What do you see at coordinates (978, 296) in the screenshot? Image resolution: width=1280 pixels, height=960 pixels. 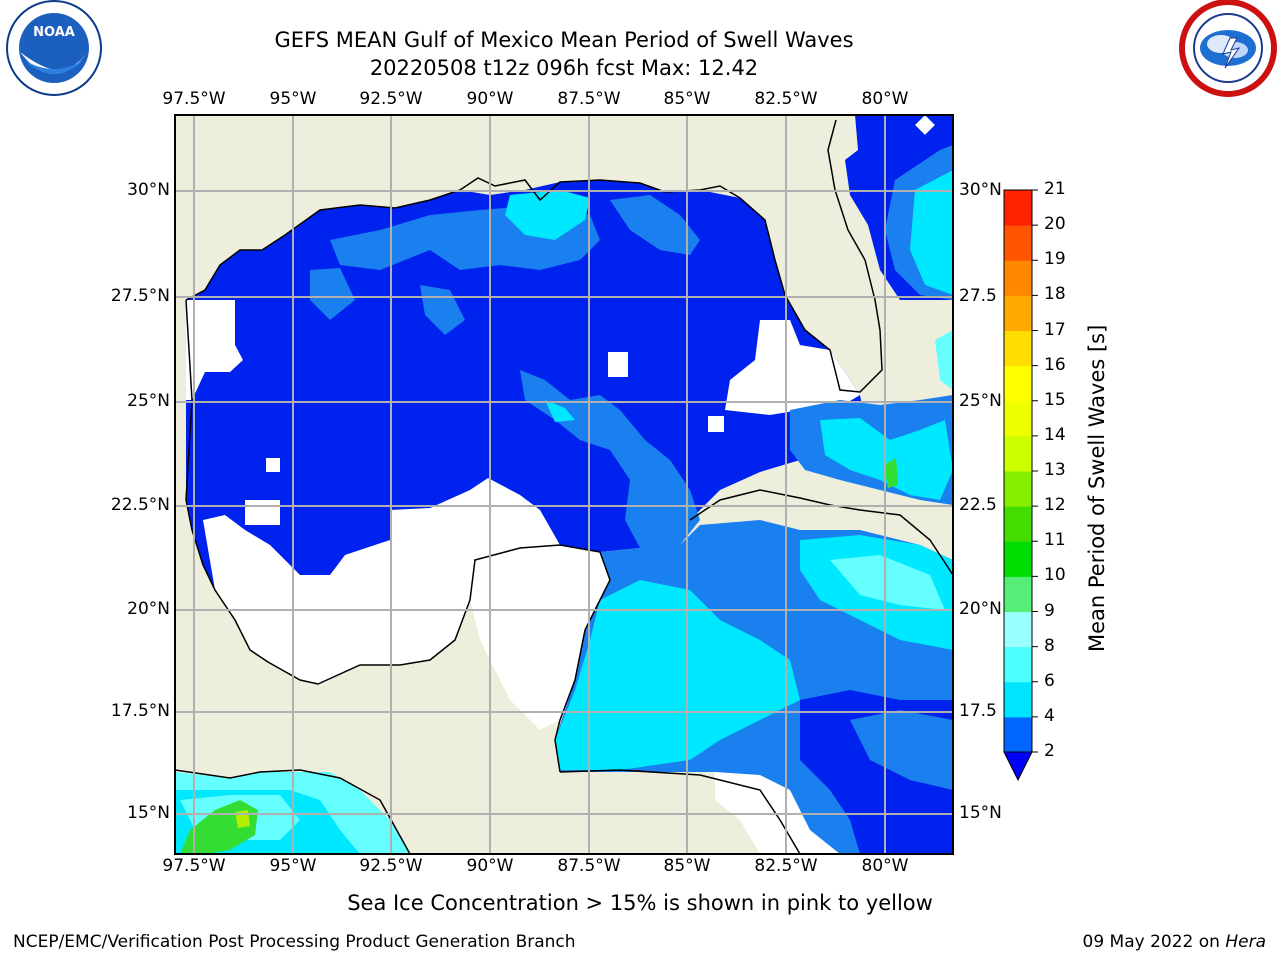 I see `lat-label-right: 27.5` at bounding box center [978, 296].